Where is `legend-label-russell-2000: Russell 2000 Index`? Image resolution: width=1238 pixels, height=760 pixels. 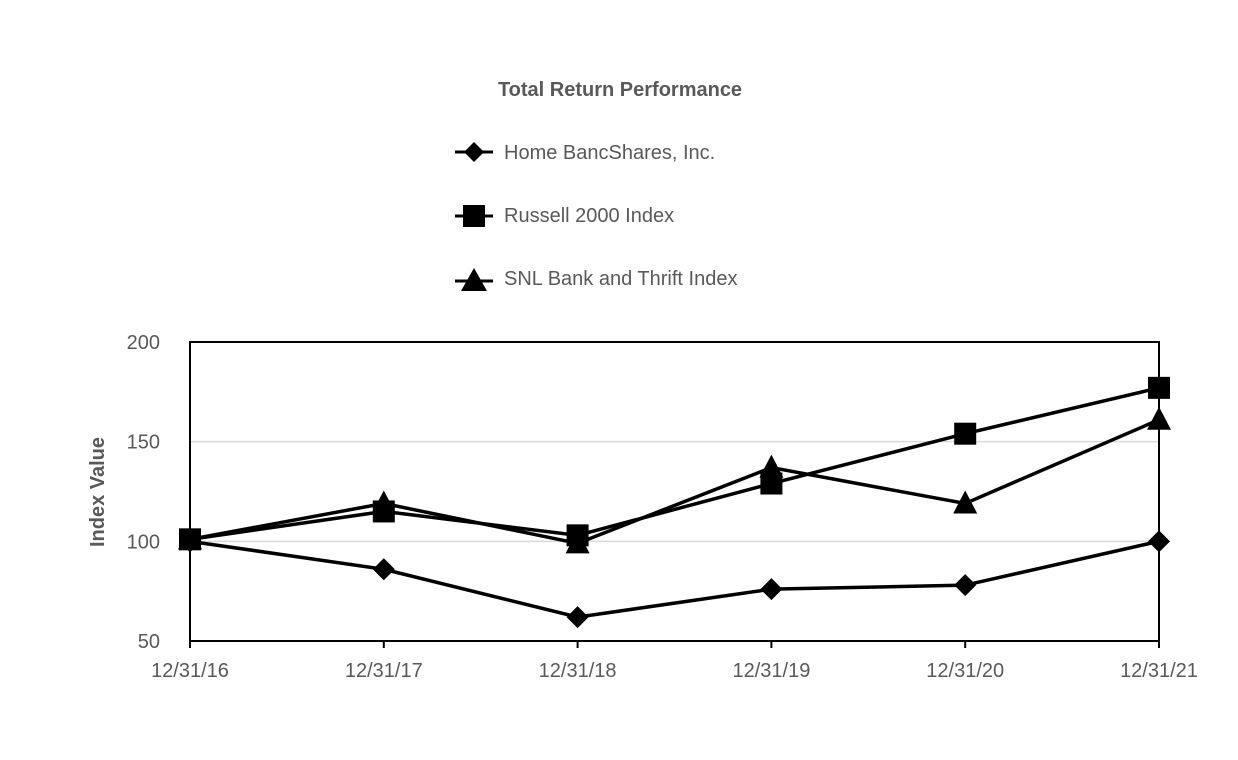
legend-label-russell-2000: Russell 2000 Index is located at coordinates (589, 216).